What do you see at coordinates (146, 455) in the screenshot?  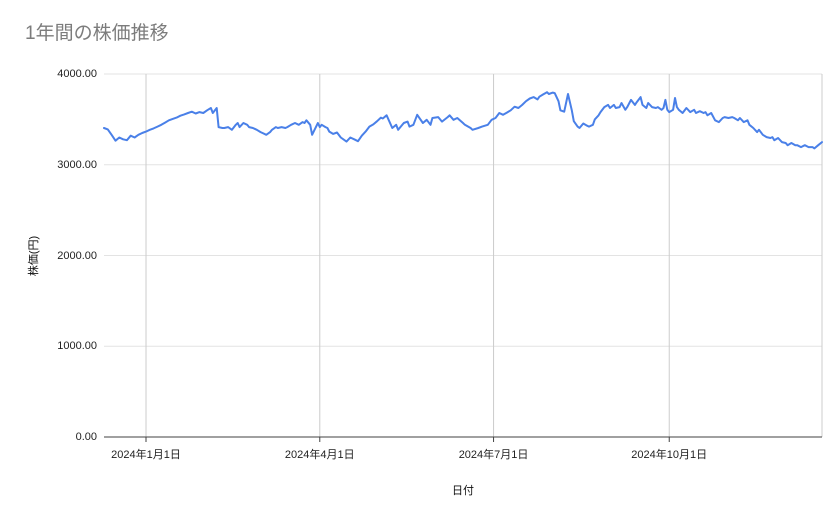 I see `x-axis-label: 2024年1月1日` at bounding box center [146, 455].